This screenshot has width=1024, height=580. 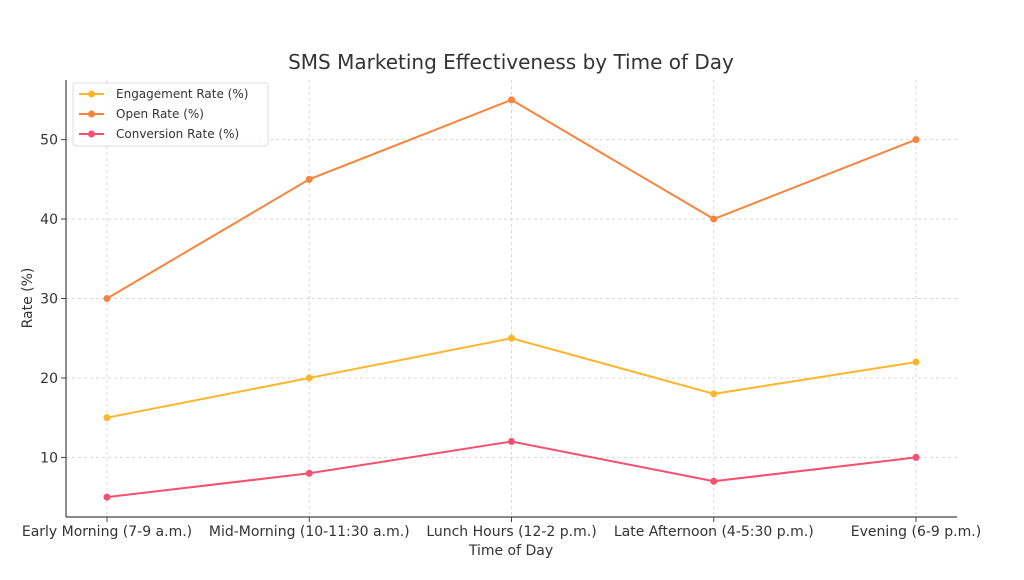 What do you see at coordinates (49, 458) in the screenshot?
I see `y-tick-label: 10` at bounding box center [49, 458].